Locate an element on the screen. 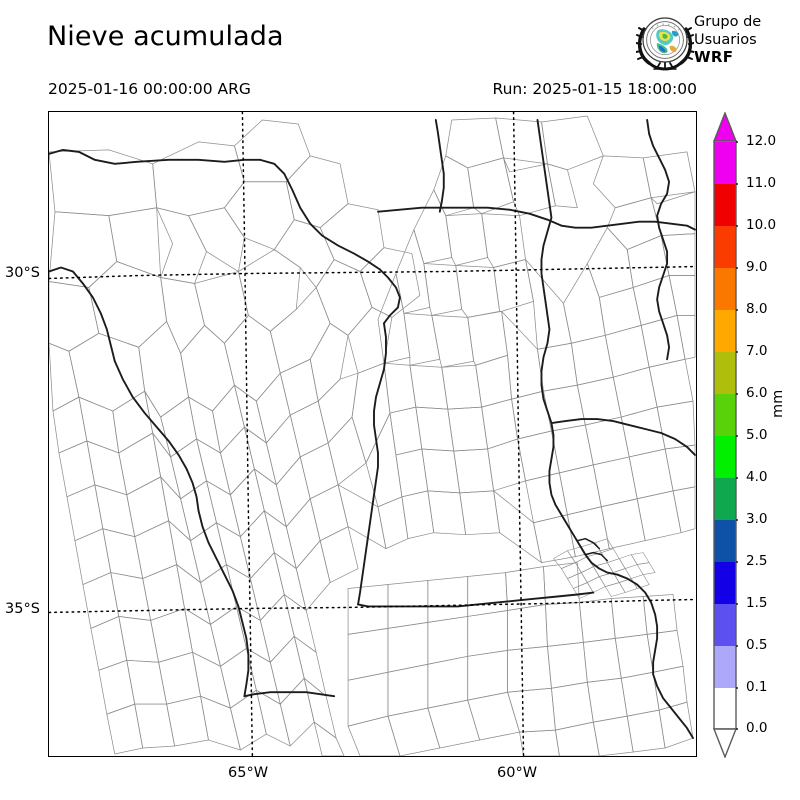 This screenshot has width=800, height=800. logo-text: Grupo de Usuarios WRF is located at coordinates (727, 40).